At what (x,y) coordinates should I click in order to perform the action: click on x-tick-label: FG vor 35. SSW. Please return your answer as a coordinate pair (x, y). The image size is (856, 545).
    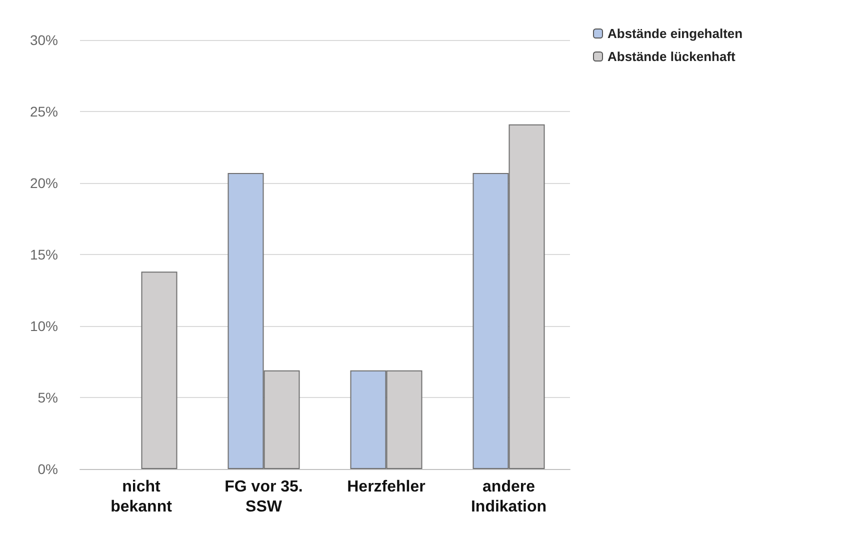
    Looking at the image, I should click on (263, 497).